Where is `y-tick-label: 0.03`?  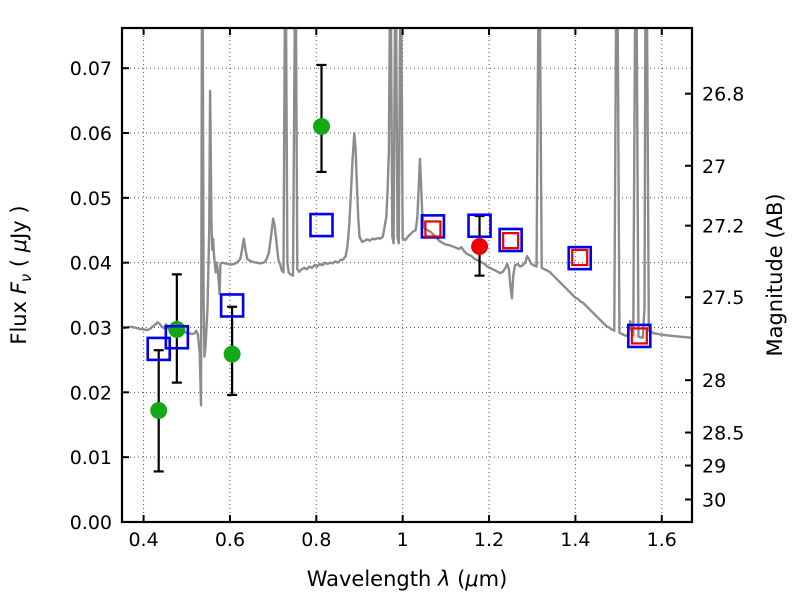
y-tick-label: 0.03 is located at coordinates (91, 329).